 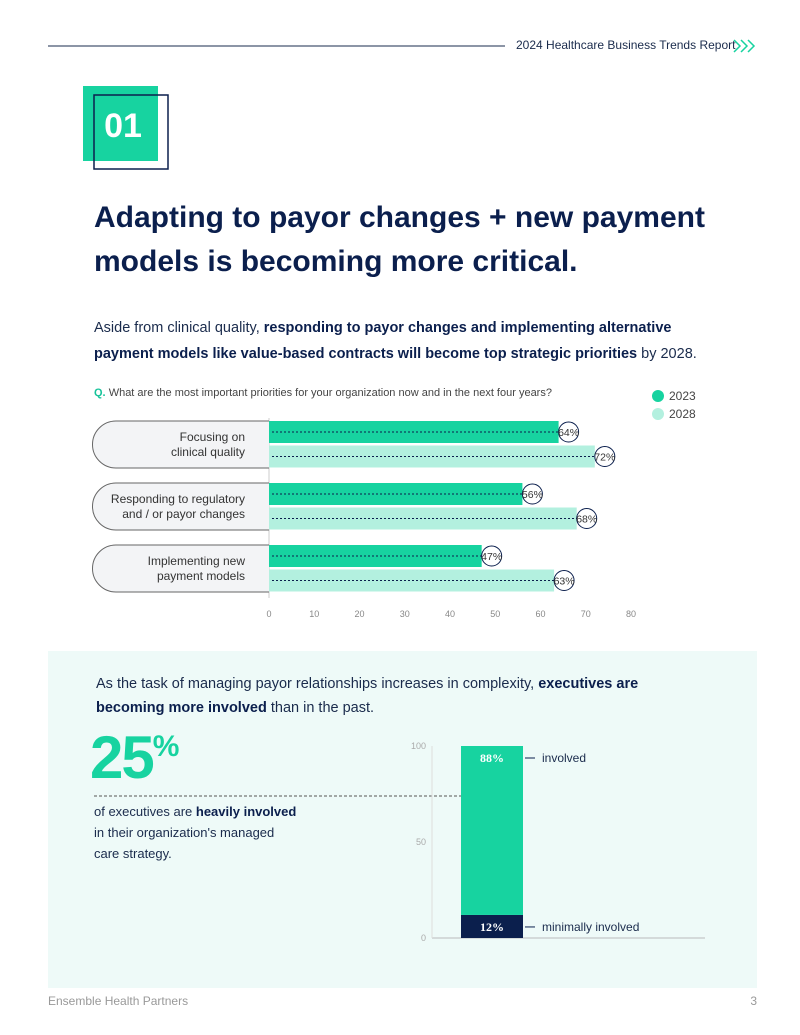 I want to click on value-label: 63%, so click(x=564, y=582).